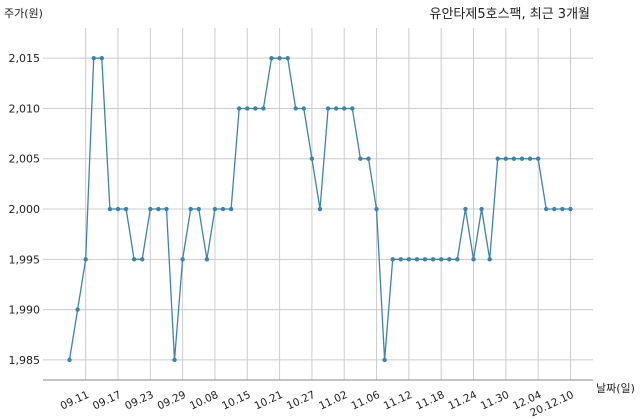  I want to click on y-tick-label: 2,005, so click(25, 159).